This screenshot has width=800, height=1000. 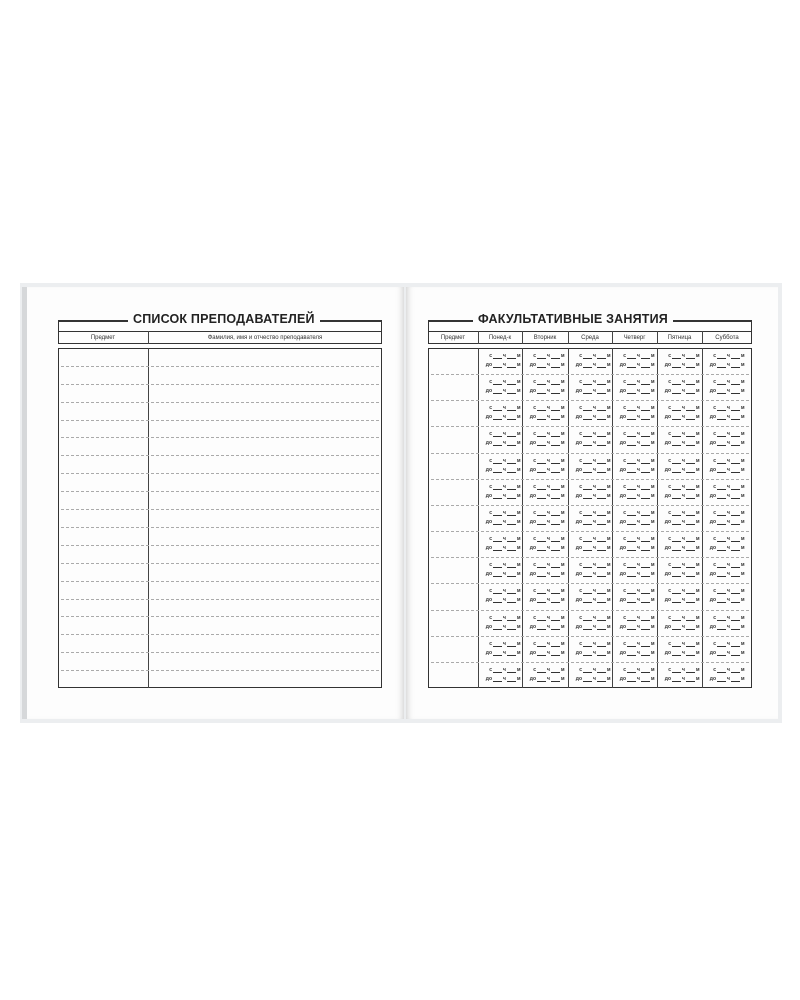 I want to click on column-header-1: Понед-к, so click(x=500, y=338).